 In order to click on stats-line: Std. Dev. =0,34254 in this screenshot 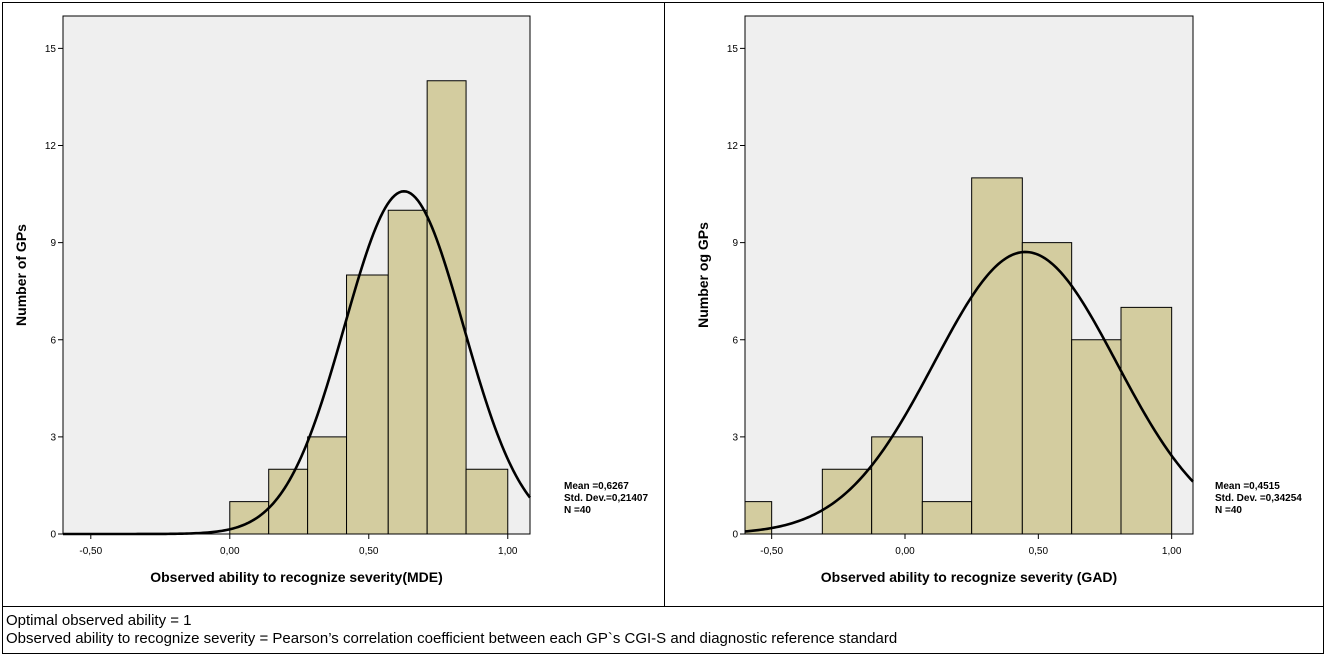, I will do `click(1258, 498)`.